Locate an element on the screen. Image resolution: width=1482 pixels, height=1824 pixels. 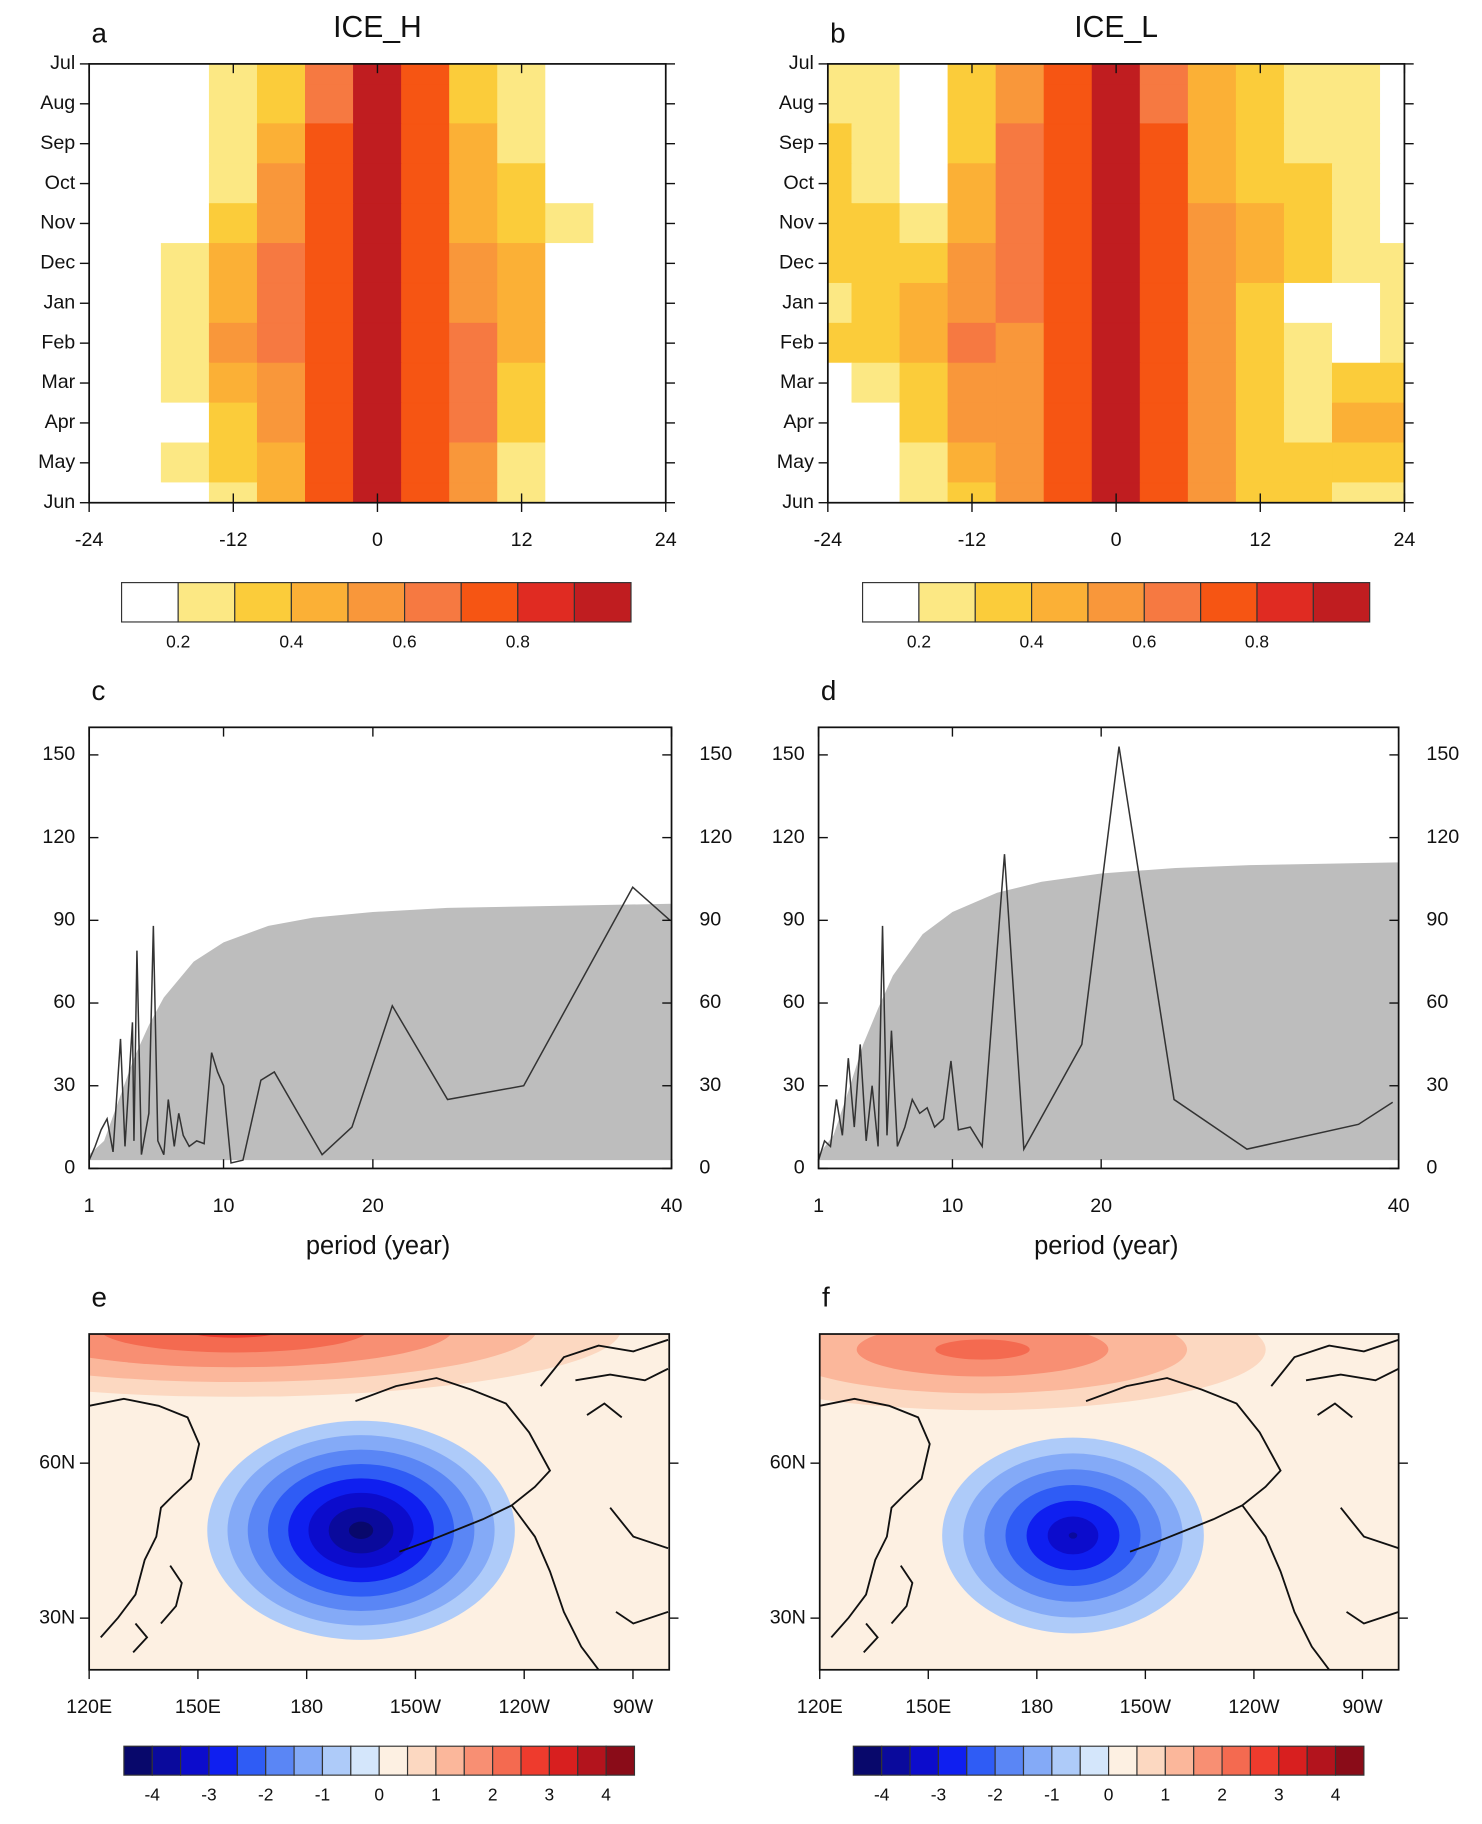
x-tick-label: 120W is located at coordinates (525, 1707).